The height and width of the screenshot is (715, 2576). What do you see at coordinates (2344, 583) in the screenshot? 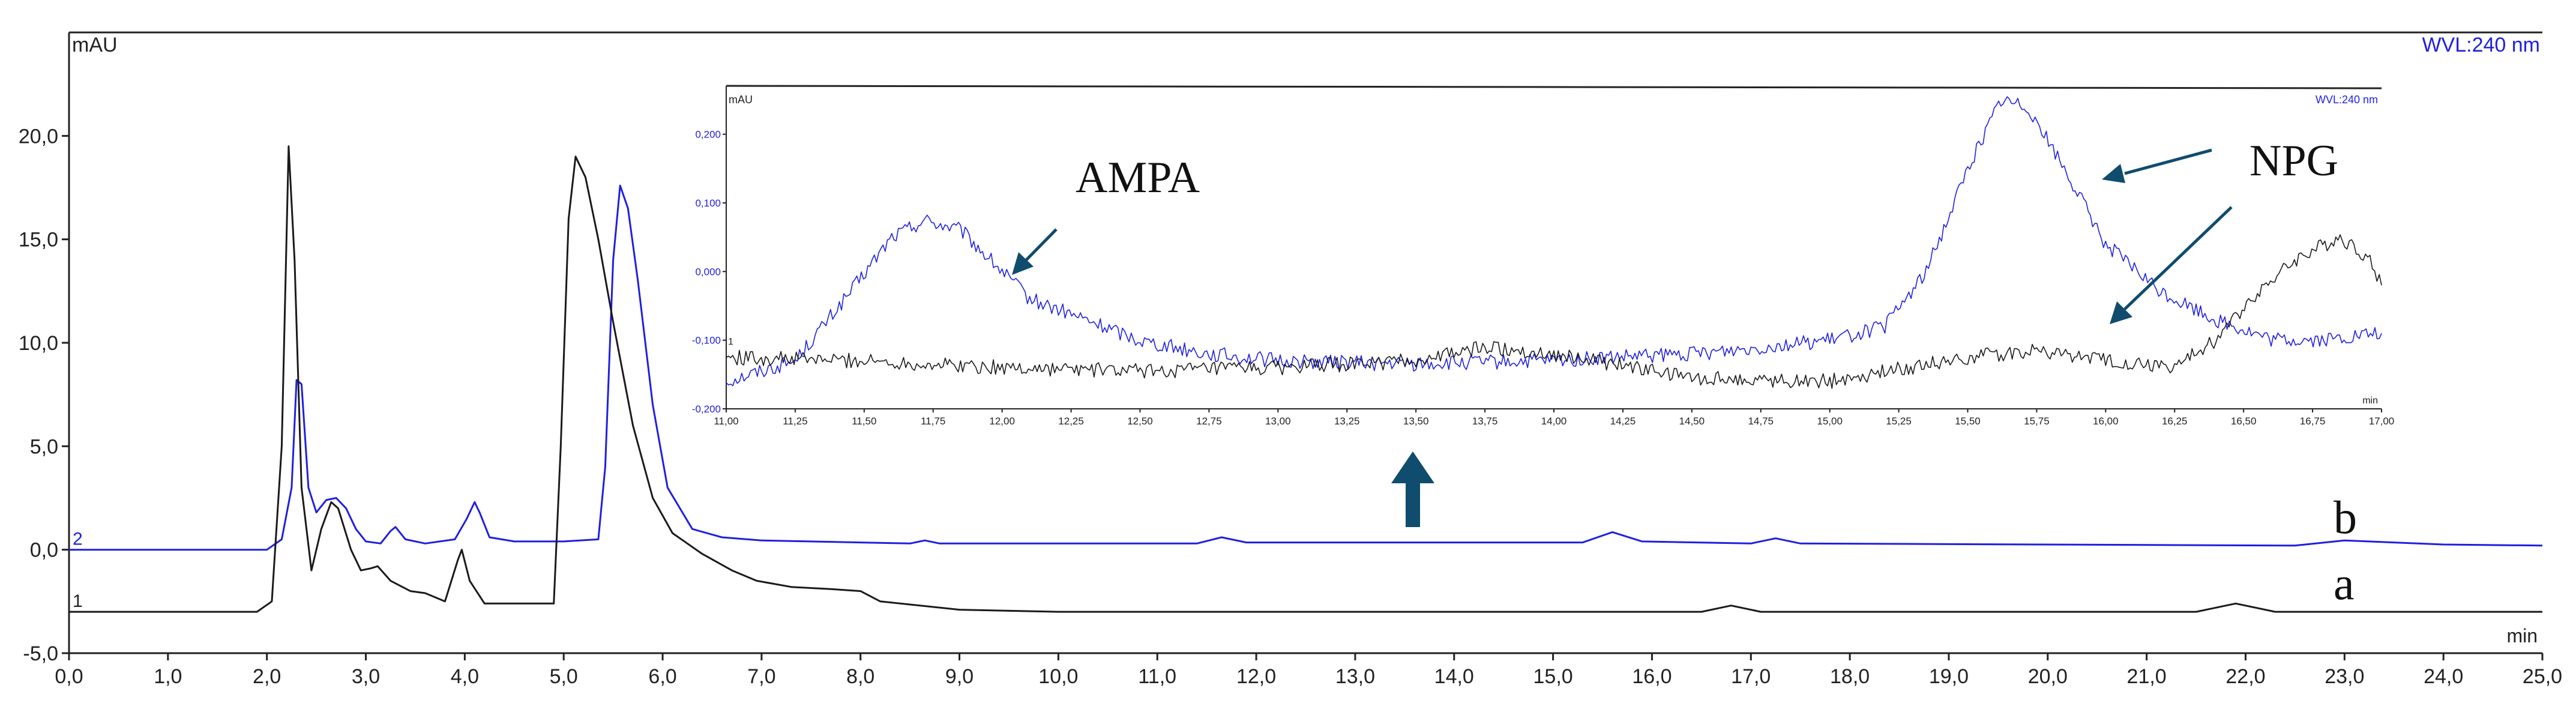
I see `series-label-a: a` at bounding box center [2344, 583].